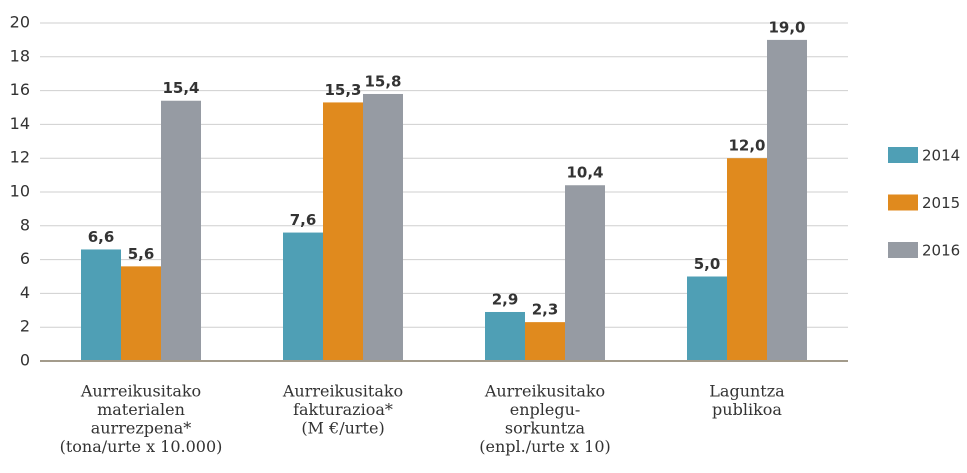 The width and height of the screenshot is (967, 473). What do you see at coordinates (25, 224) in the screenshot?
I see `y-tick-label: 8` at bounding box center [25, 224].